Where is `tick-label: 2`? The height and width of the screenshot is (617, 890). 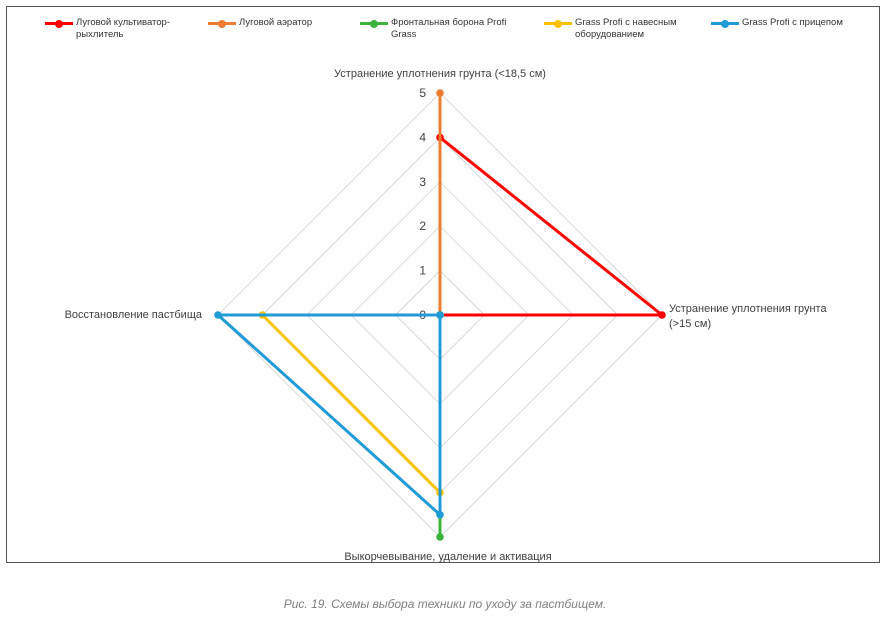 tick-label: 2 is located at coordinates (422, 226).